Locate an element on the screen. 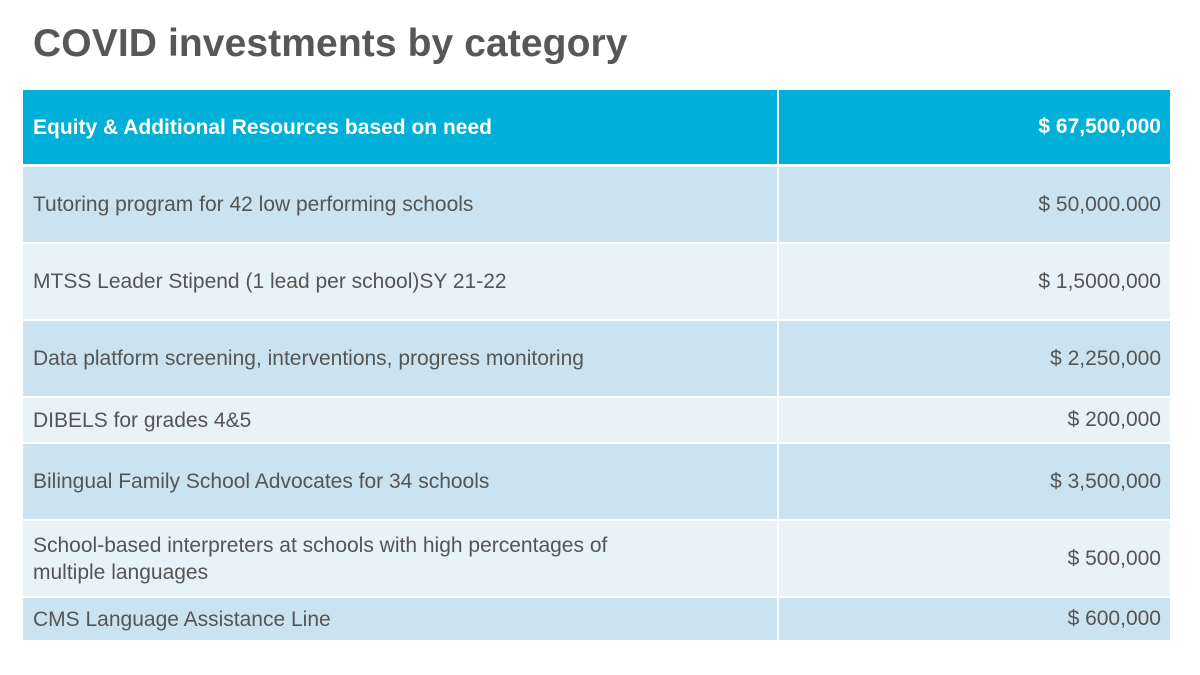 Image resolution: width=1200 pixels, height=675 pixels. row-label: CMS Language Assistance Line is located at coordinates (401, 619).